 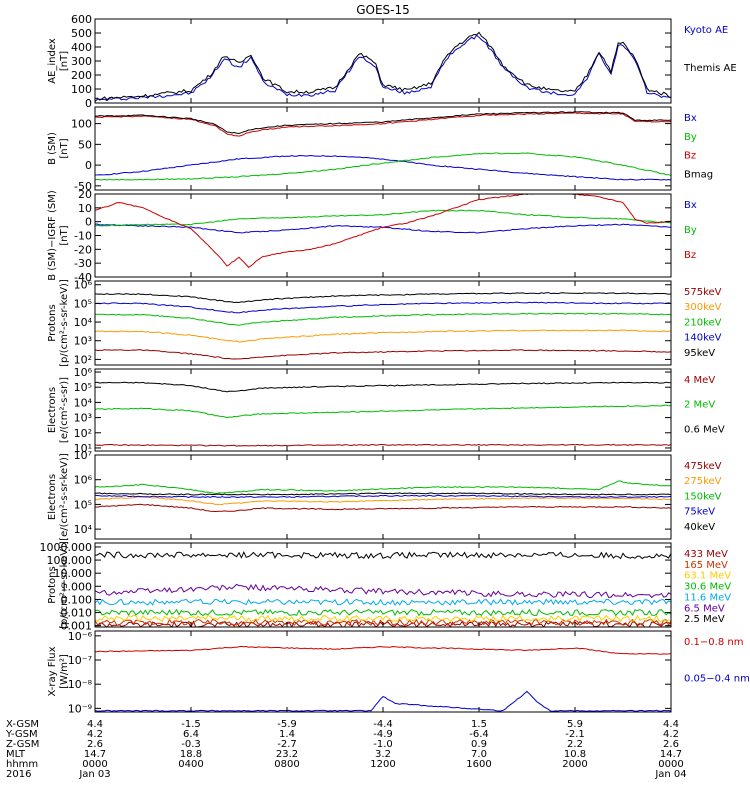 What do you see at coordinates (52, 322) in the screenshot?
I see `y-axis-label: Protons` at bounding box center [52, 322].